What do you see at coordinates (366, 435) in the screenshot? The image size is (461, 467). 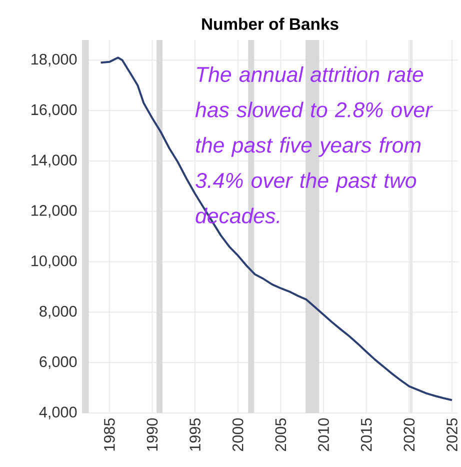 I see `x-tick-label: 2015` at bounding box center [366, 435].